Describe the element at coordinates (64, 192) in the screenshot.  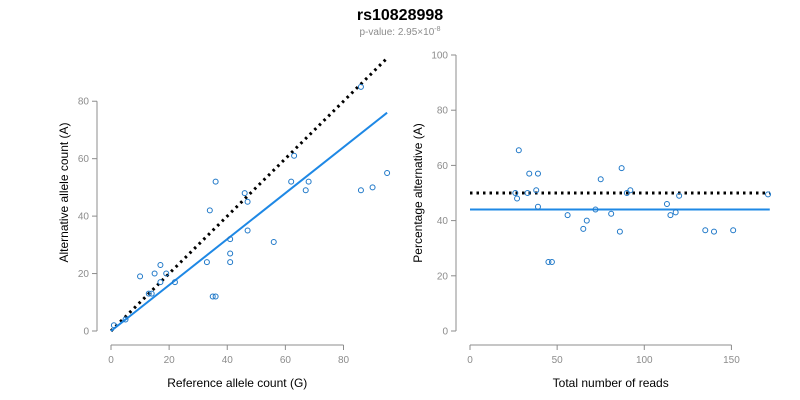
I see `y-axis-label: Alternative allele count (A)` at that location.